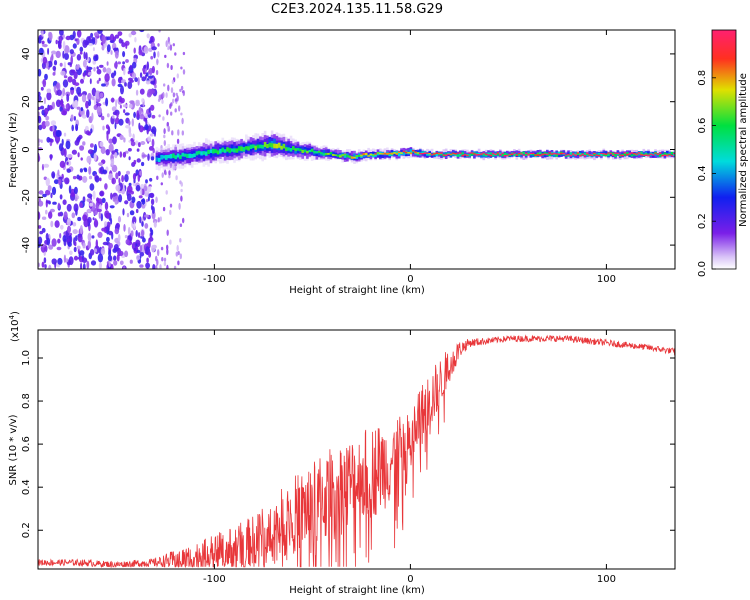 This screenshot has width=750, height=600. Describe the element at coordinates (112, 149) in the screenshot. I see `spectrogram-noise` at that location.